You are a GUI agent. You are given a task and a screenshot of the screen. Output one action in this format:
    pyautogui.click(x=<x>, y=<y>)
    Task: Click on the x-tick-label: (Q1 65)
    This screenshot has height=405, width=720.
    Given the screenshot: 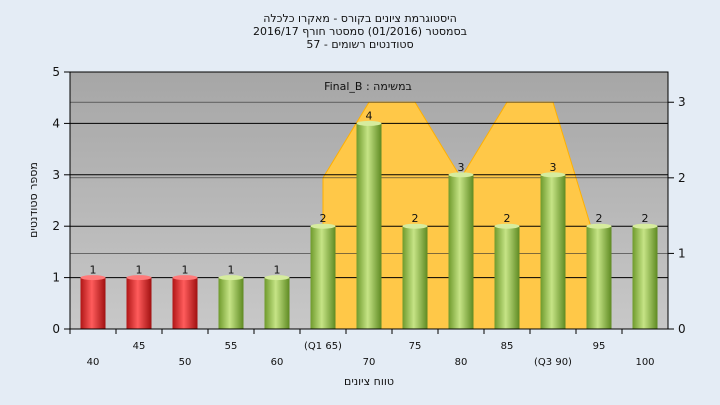 What is the action you would take?
    pyautogui.click(x=323, y=346)
    